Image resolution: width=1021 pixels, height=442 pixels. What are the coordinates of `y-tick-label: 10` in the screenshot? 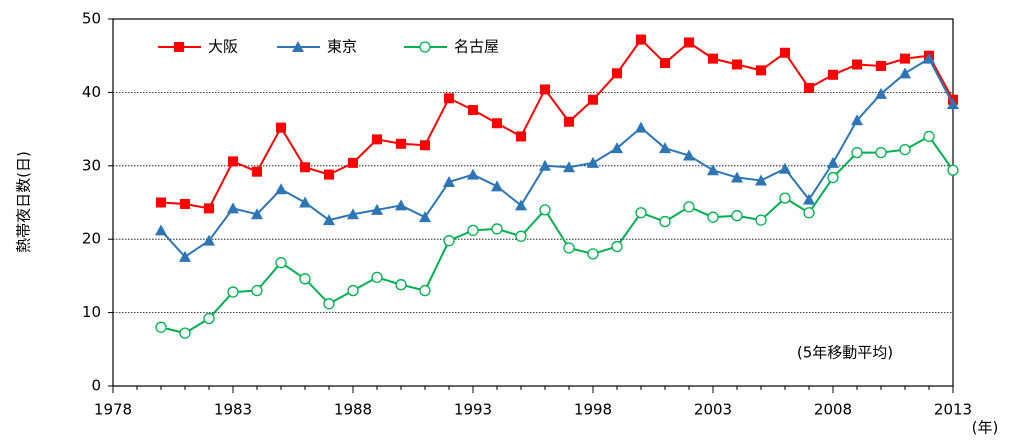 It's located at (91, 312).